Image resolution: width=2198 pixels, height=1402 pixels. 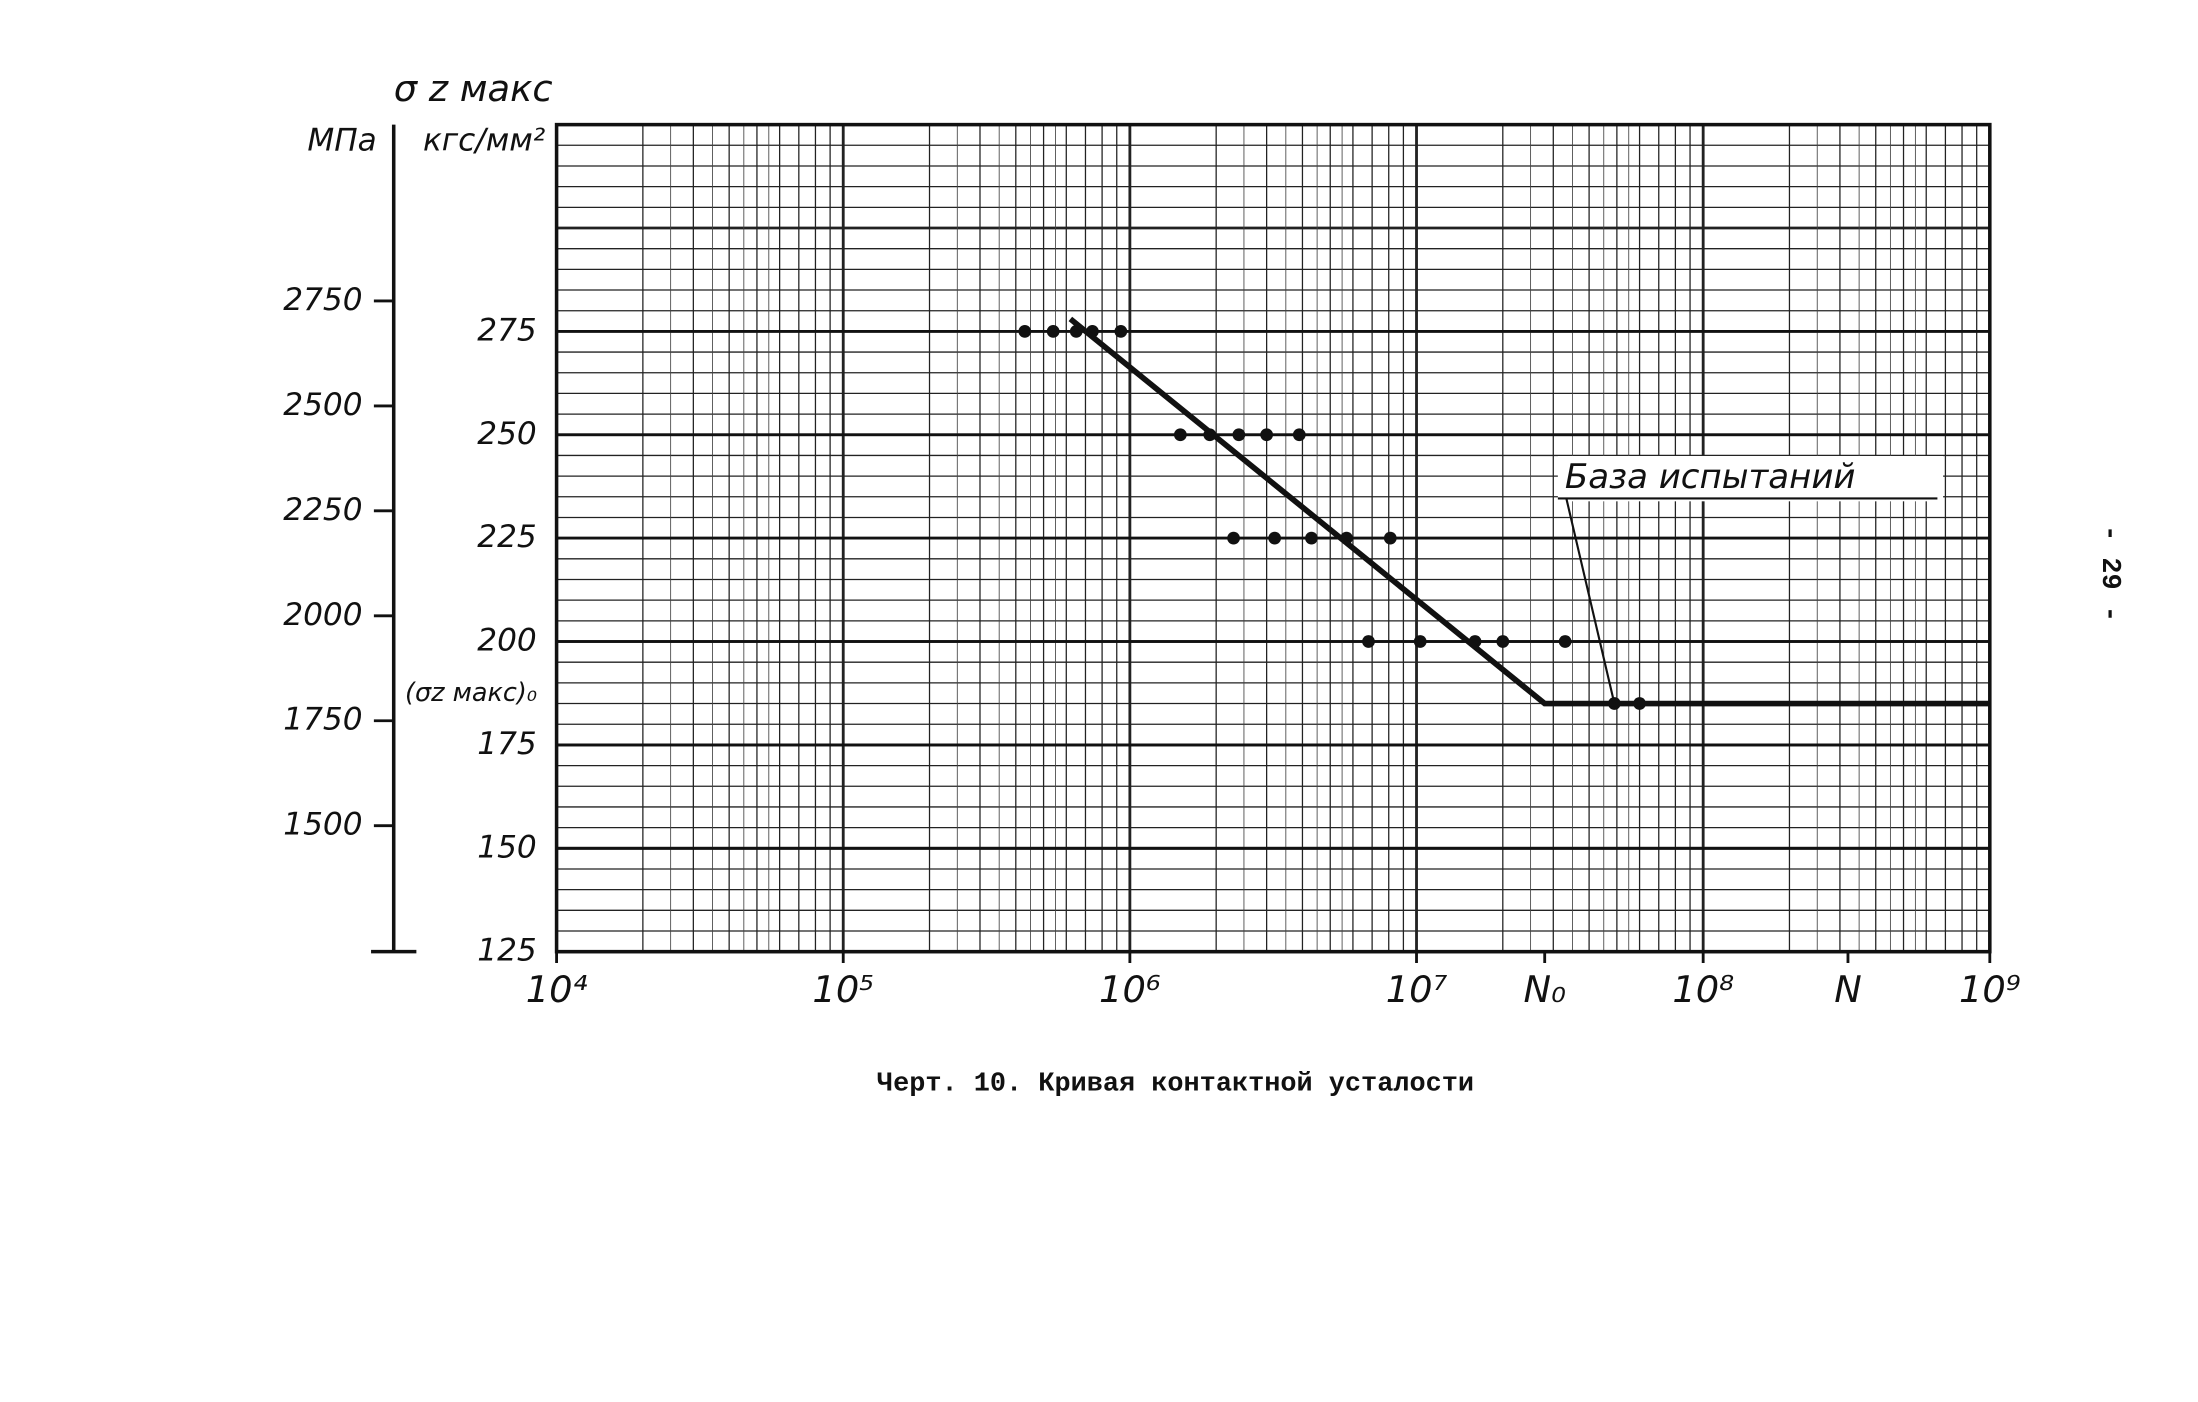 I want to click on y2-tick-label: 2250, so click(x=322, y=510).